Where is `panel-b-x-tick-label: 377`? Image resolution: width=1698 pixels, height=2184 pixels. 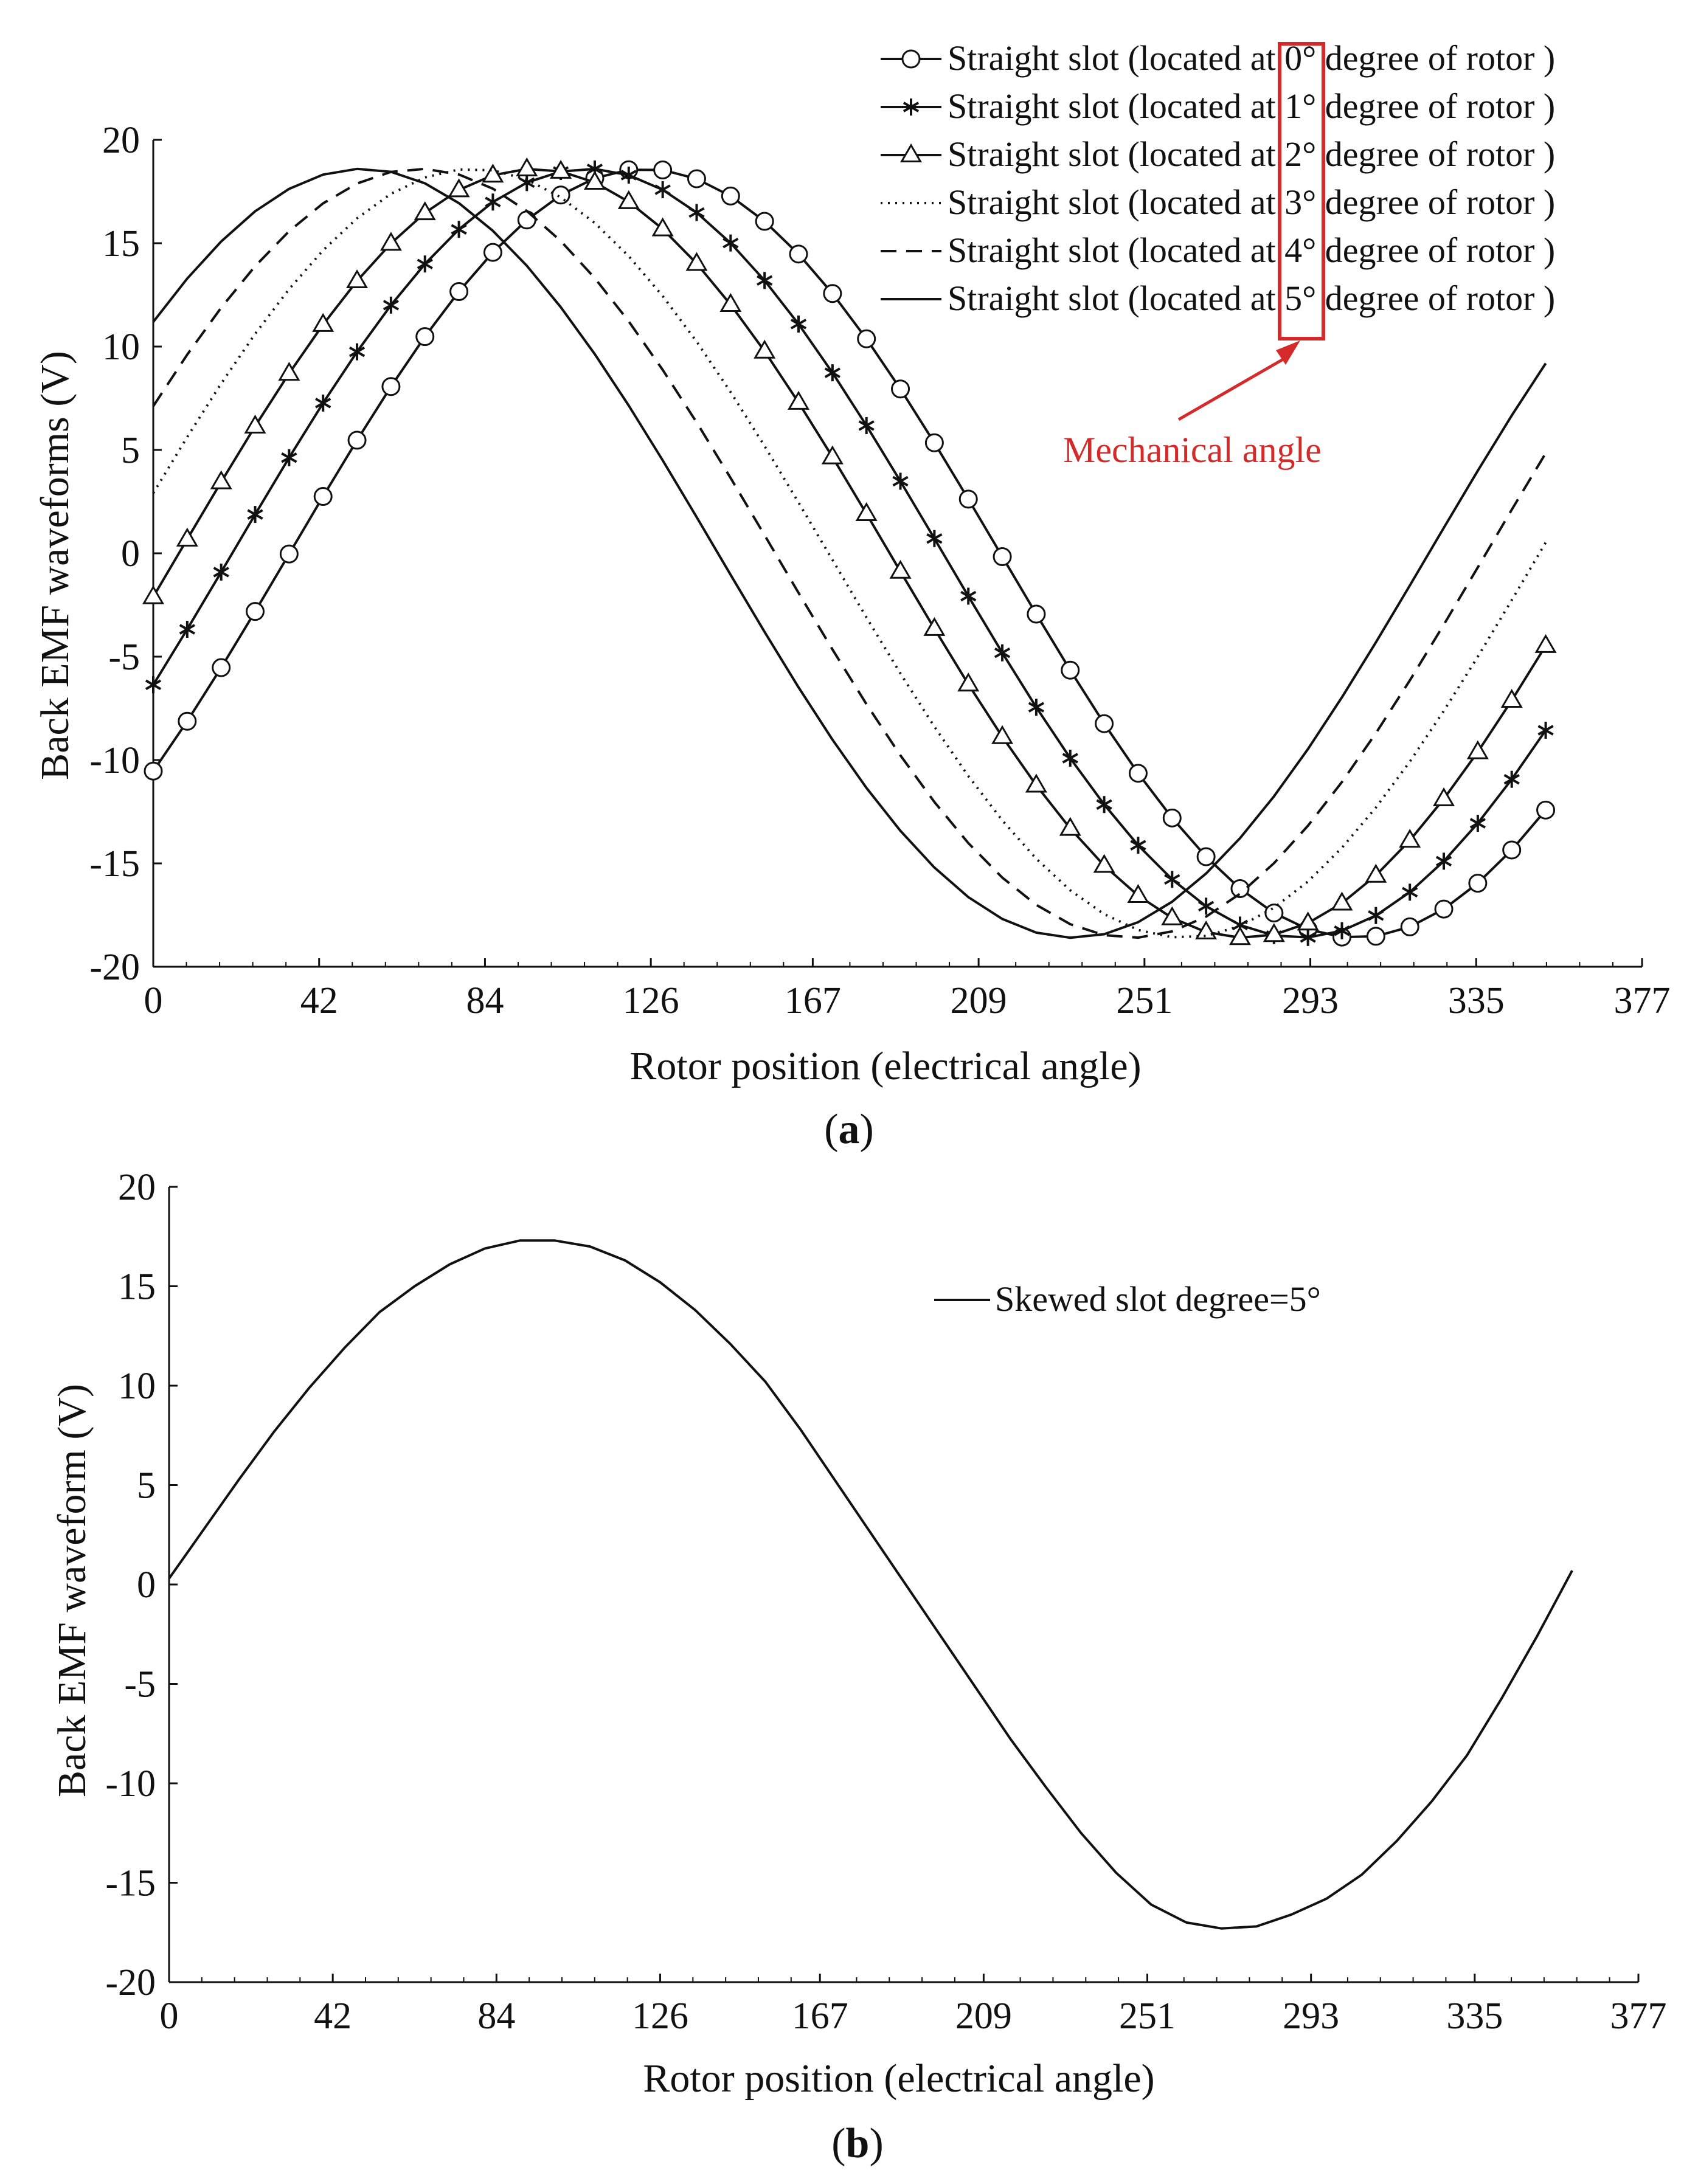
panel-b-x-tick-label: 377 is located at coordinates (1638, 2016).